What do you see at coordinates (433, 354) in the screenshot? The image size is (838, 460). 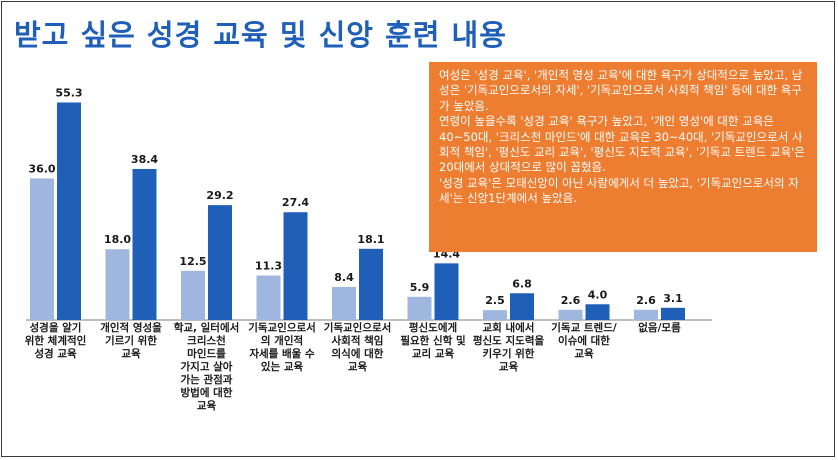 I see `category-label-6-line-3: 교리 교육` at bounding box center [433, 354].